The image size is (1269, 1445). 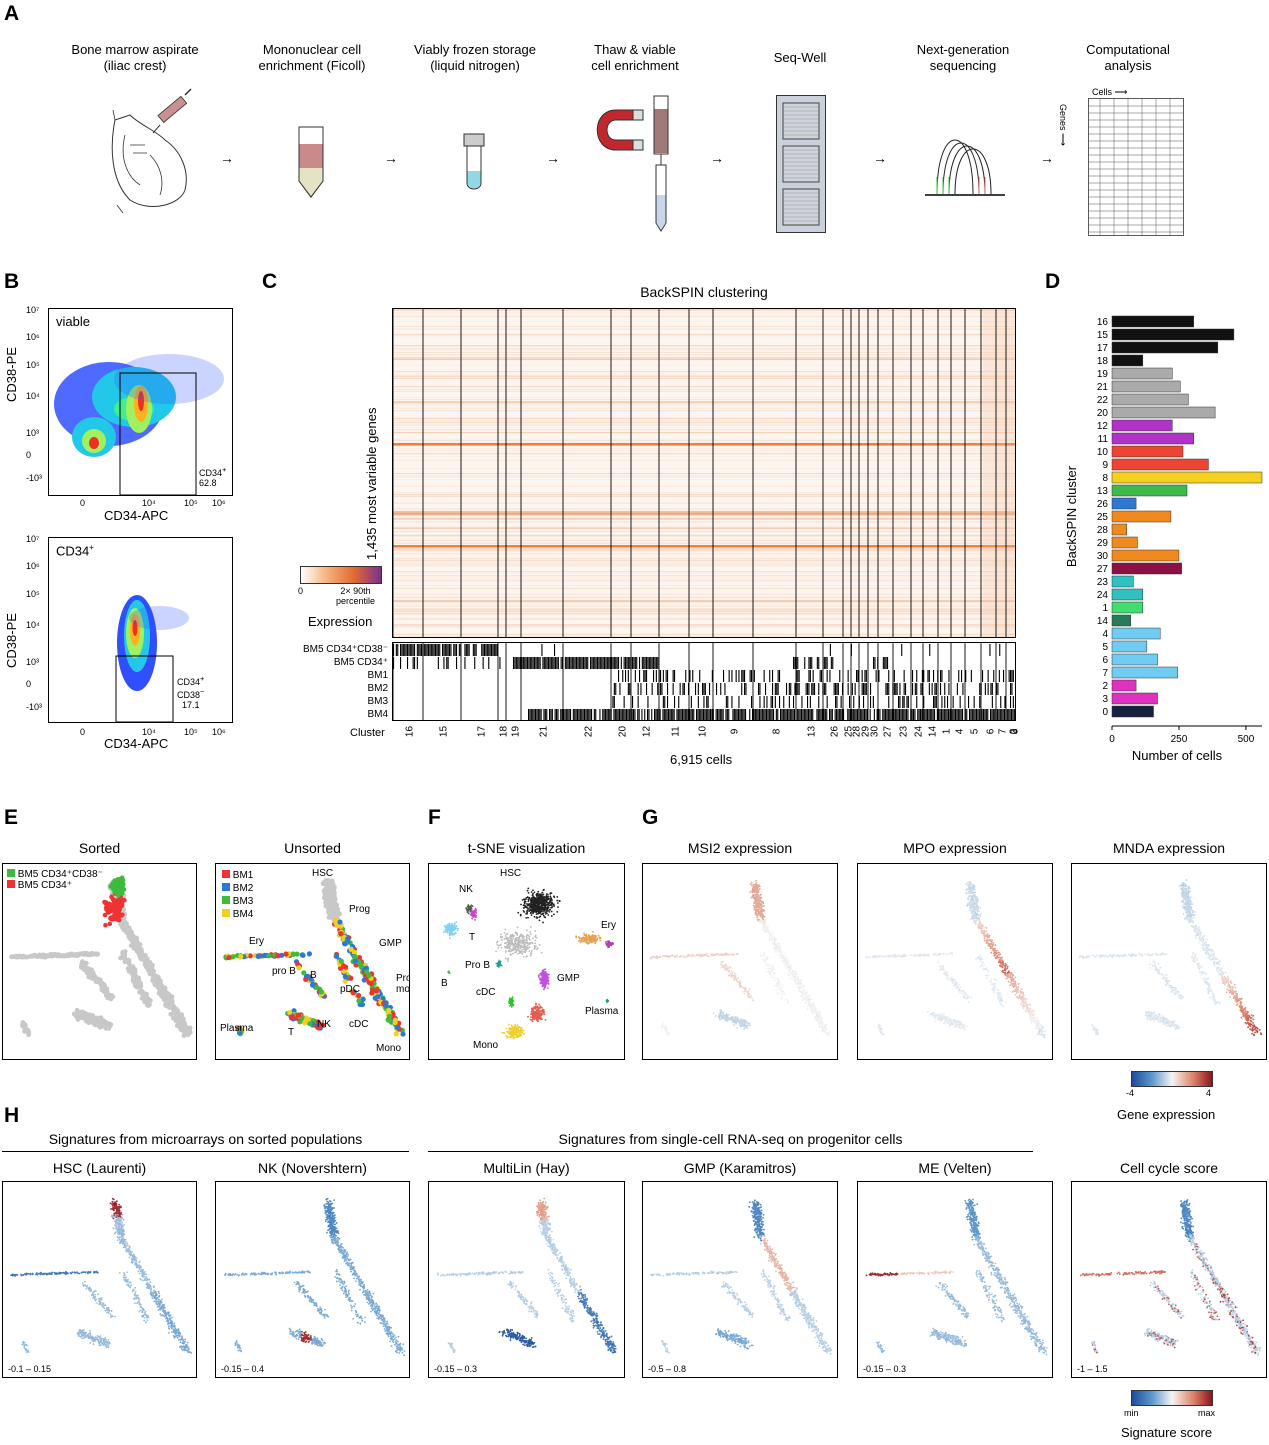 What do you see at coordinates (481, 731) in the screenshot?
I see `cluster-tick: 17` at bounding box center [481, 731].